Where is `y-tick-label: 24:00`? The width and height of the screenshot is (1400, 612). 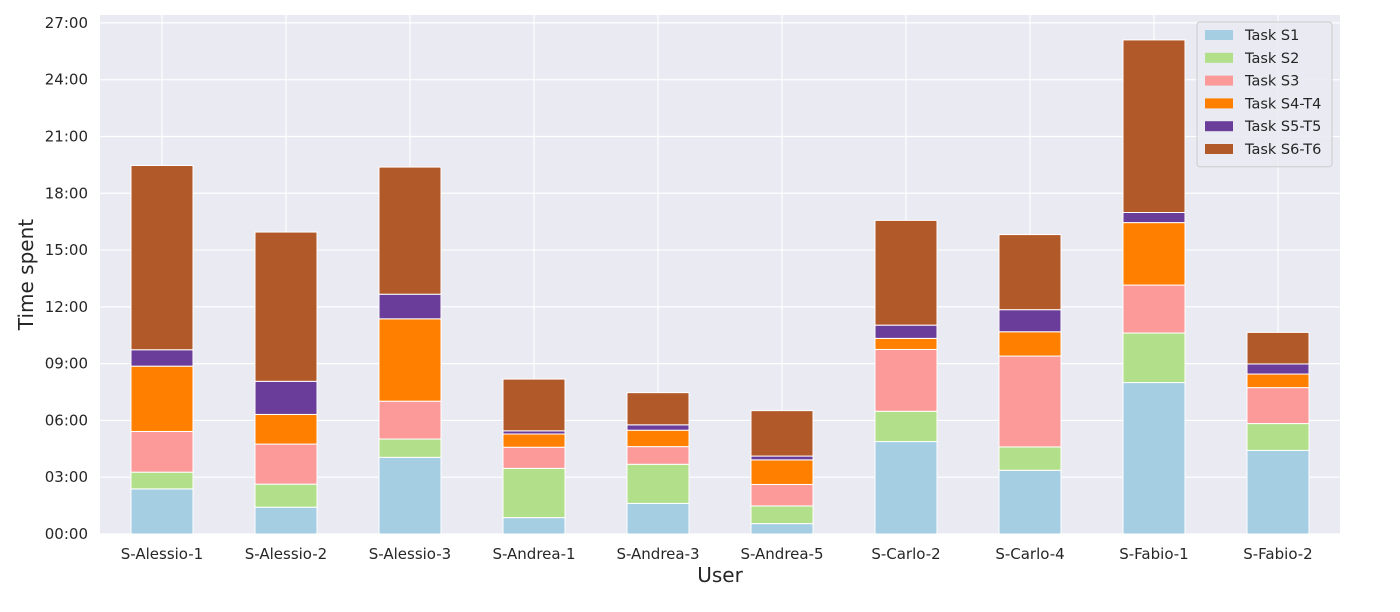 y-tick-label: 24:00 is located at coordinates (66, 80).